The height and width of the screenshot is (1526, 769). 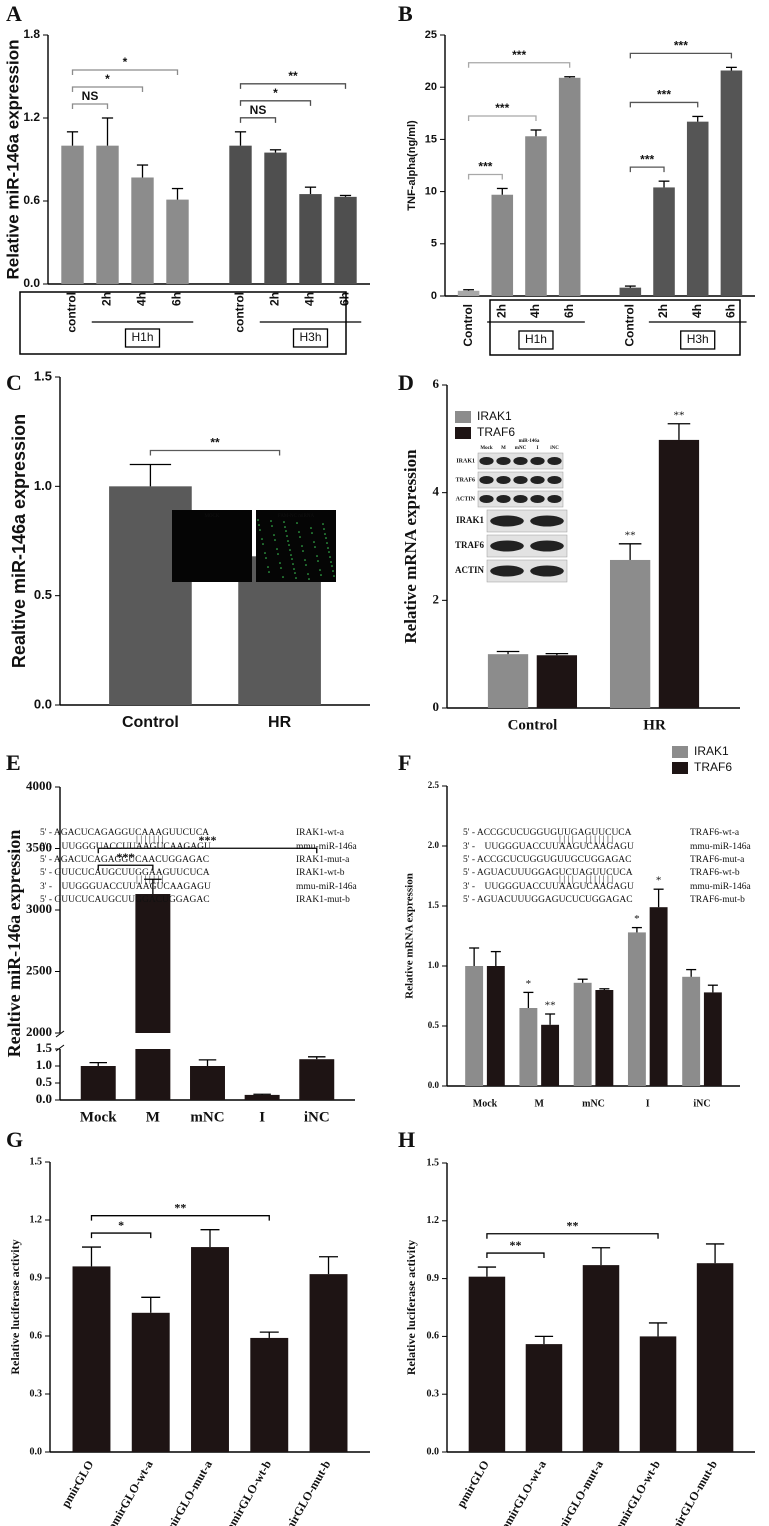 What do you see at coordinates (44, 1081) in the screenshot?
I see `y-tick-label: 0.5` at bounding box center [44, 1081].